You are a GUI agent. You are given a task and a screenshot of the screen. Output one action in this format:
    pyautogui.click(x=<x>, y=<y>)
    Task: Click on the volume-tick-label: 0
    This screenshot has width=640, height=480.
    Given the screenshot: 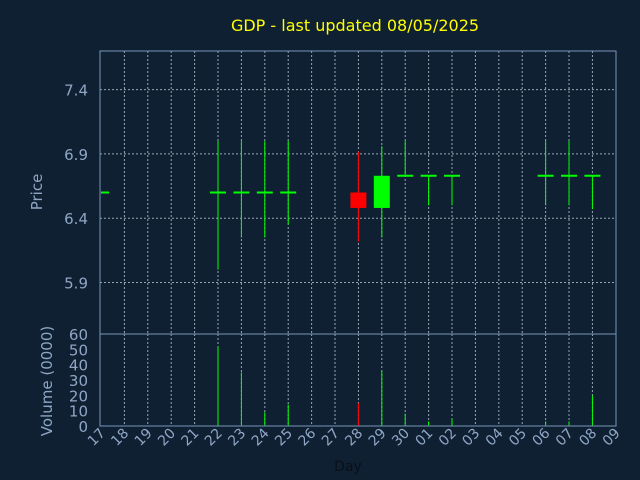 What is the action you would take?
    pyautogui.click(x=83, y=427)
    